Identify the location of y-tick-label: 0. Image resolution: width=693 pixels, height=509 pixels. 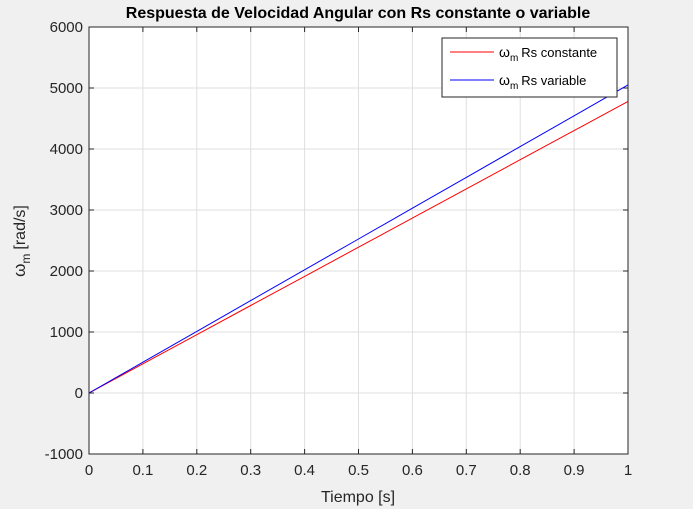
(79, 393).